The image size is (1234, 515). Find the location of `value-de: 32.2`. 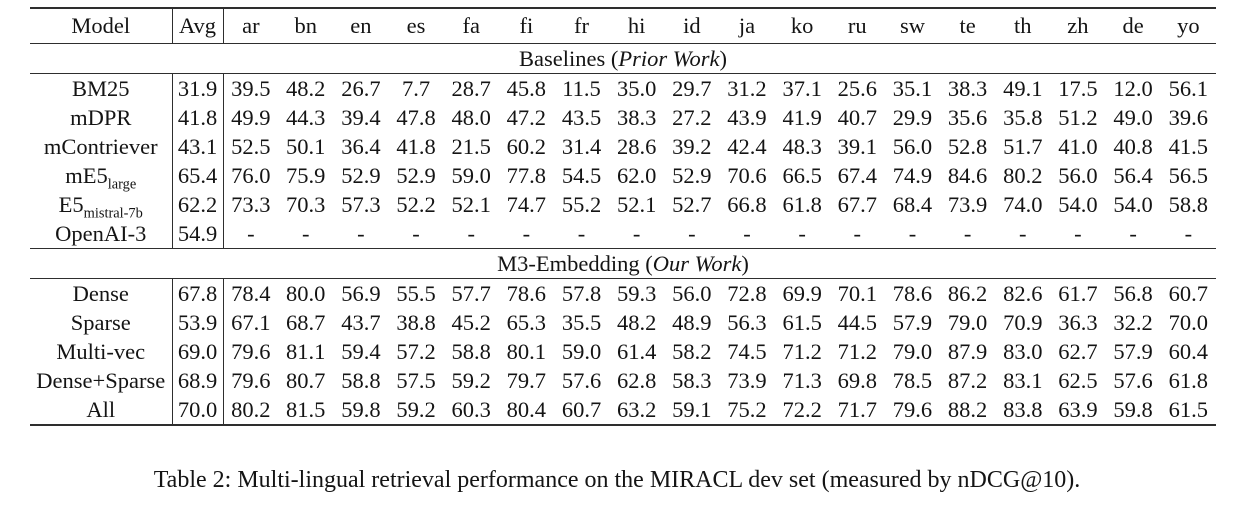

value-de: 32.2 is located at coordinates (1133, 322).